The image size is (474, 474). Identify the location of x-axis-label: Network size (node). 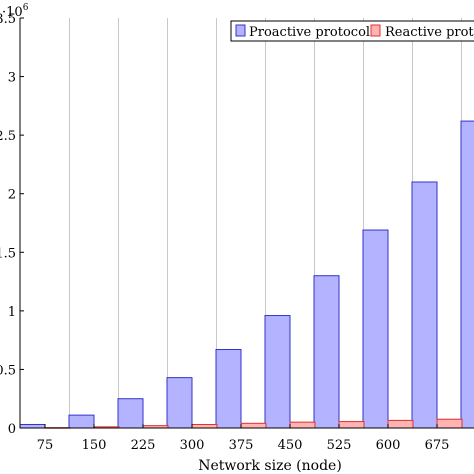
(270, 466).